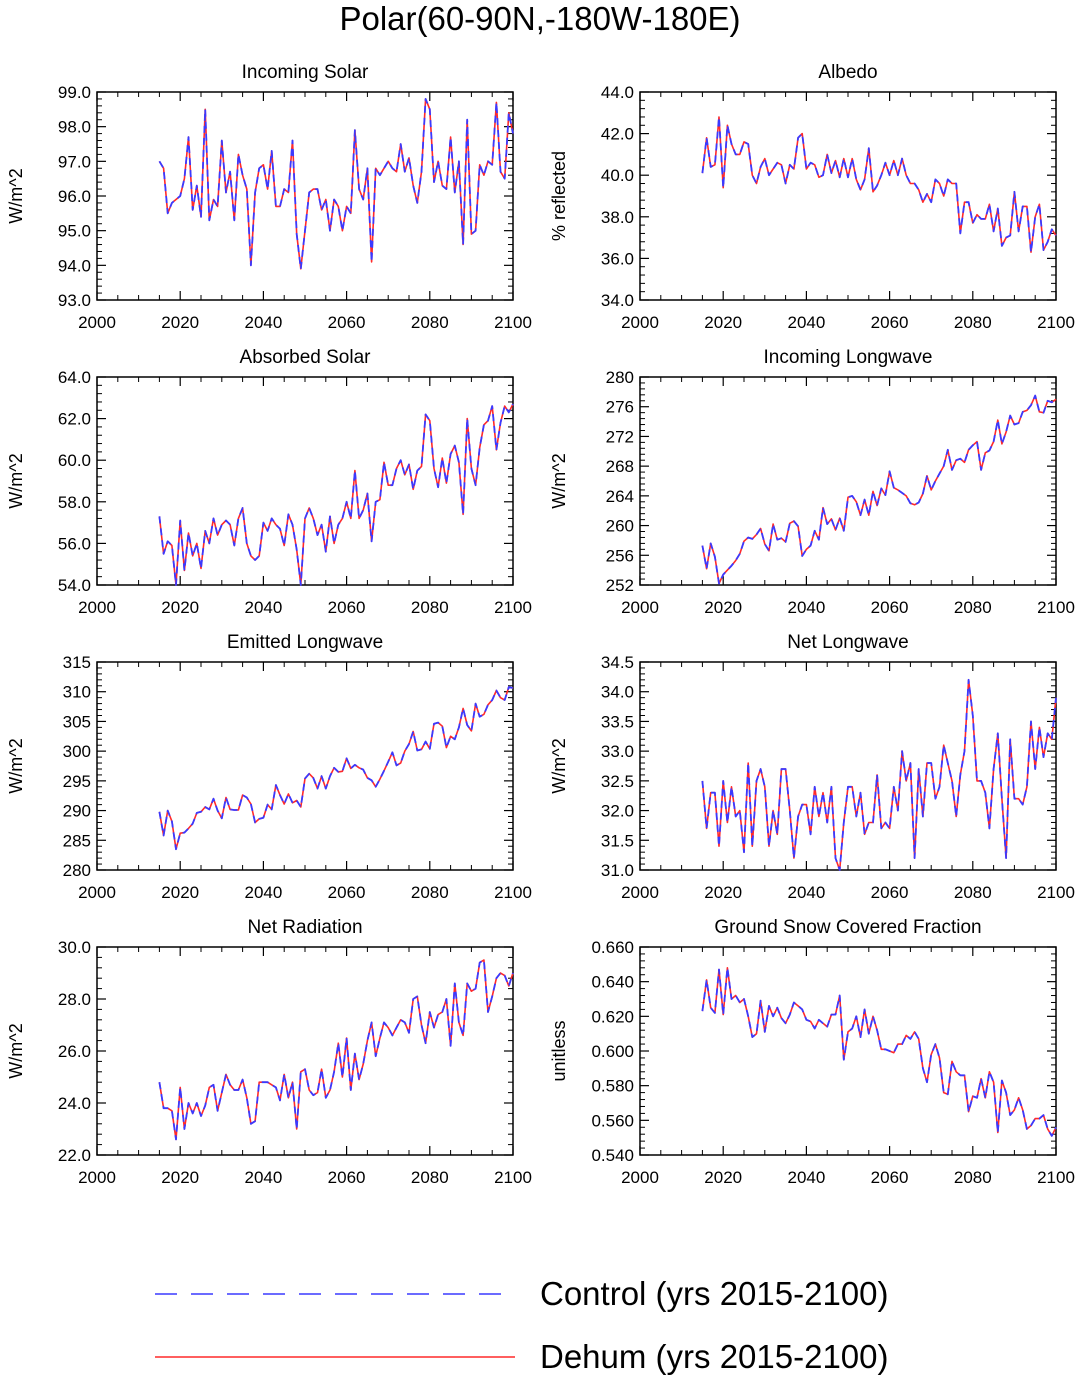 The width and height of the screenshot is (1080, 1375). Describe the element at coordinates (617, 258) in the screenshot. I see `y-tick-label: 36.0` at that location.